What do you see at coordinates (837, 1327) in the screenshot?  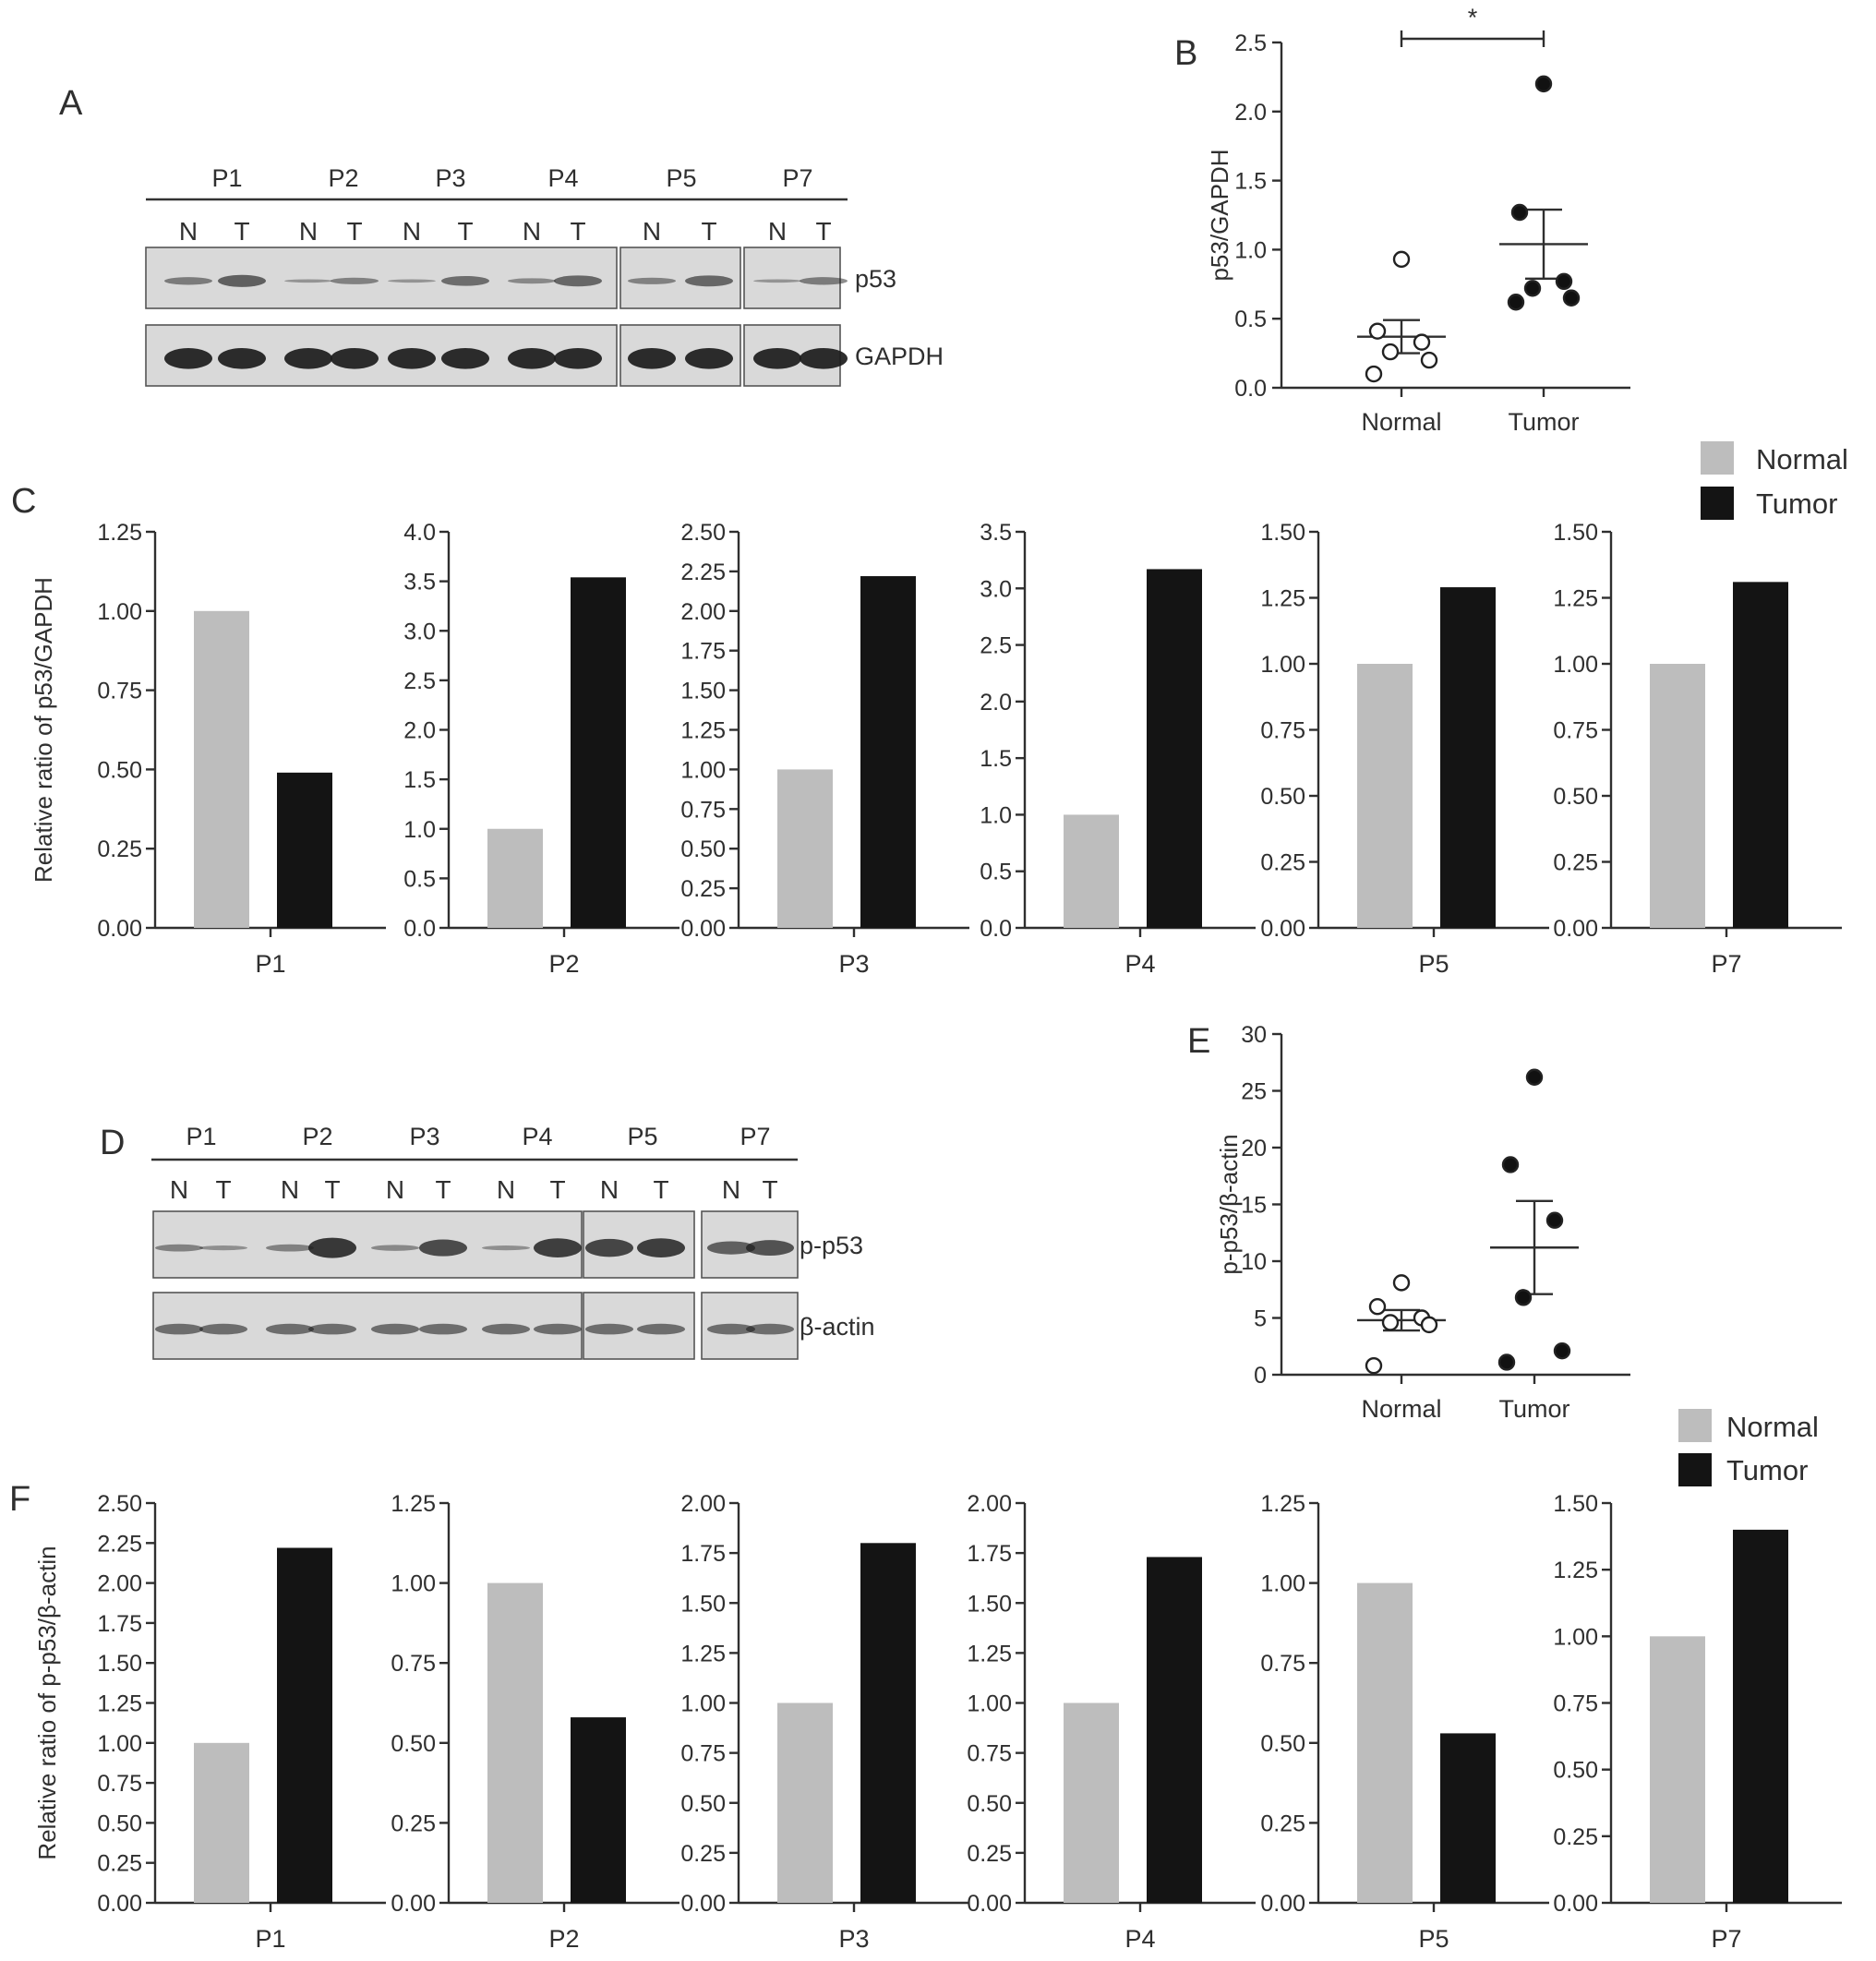 I see `blot-d-row-label: β-actin` at bounding box center [837, 1327].